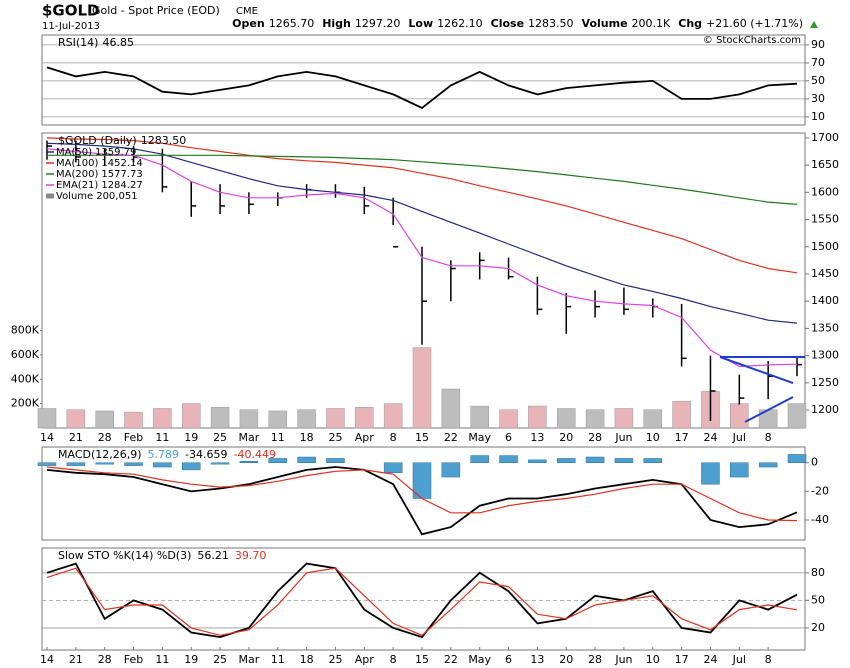 This screenshot has height=668, width=850. What do you see at coordinates (99, 163) in the screenshot?
I see `legend-entry: MA(100) 1452.14` at bounding box center [99, 163].